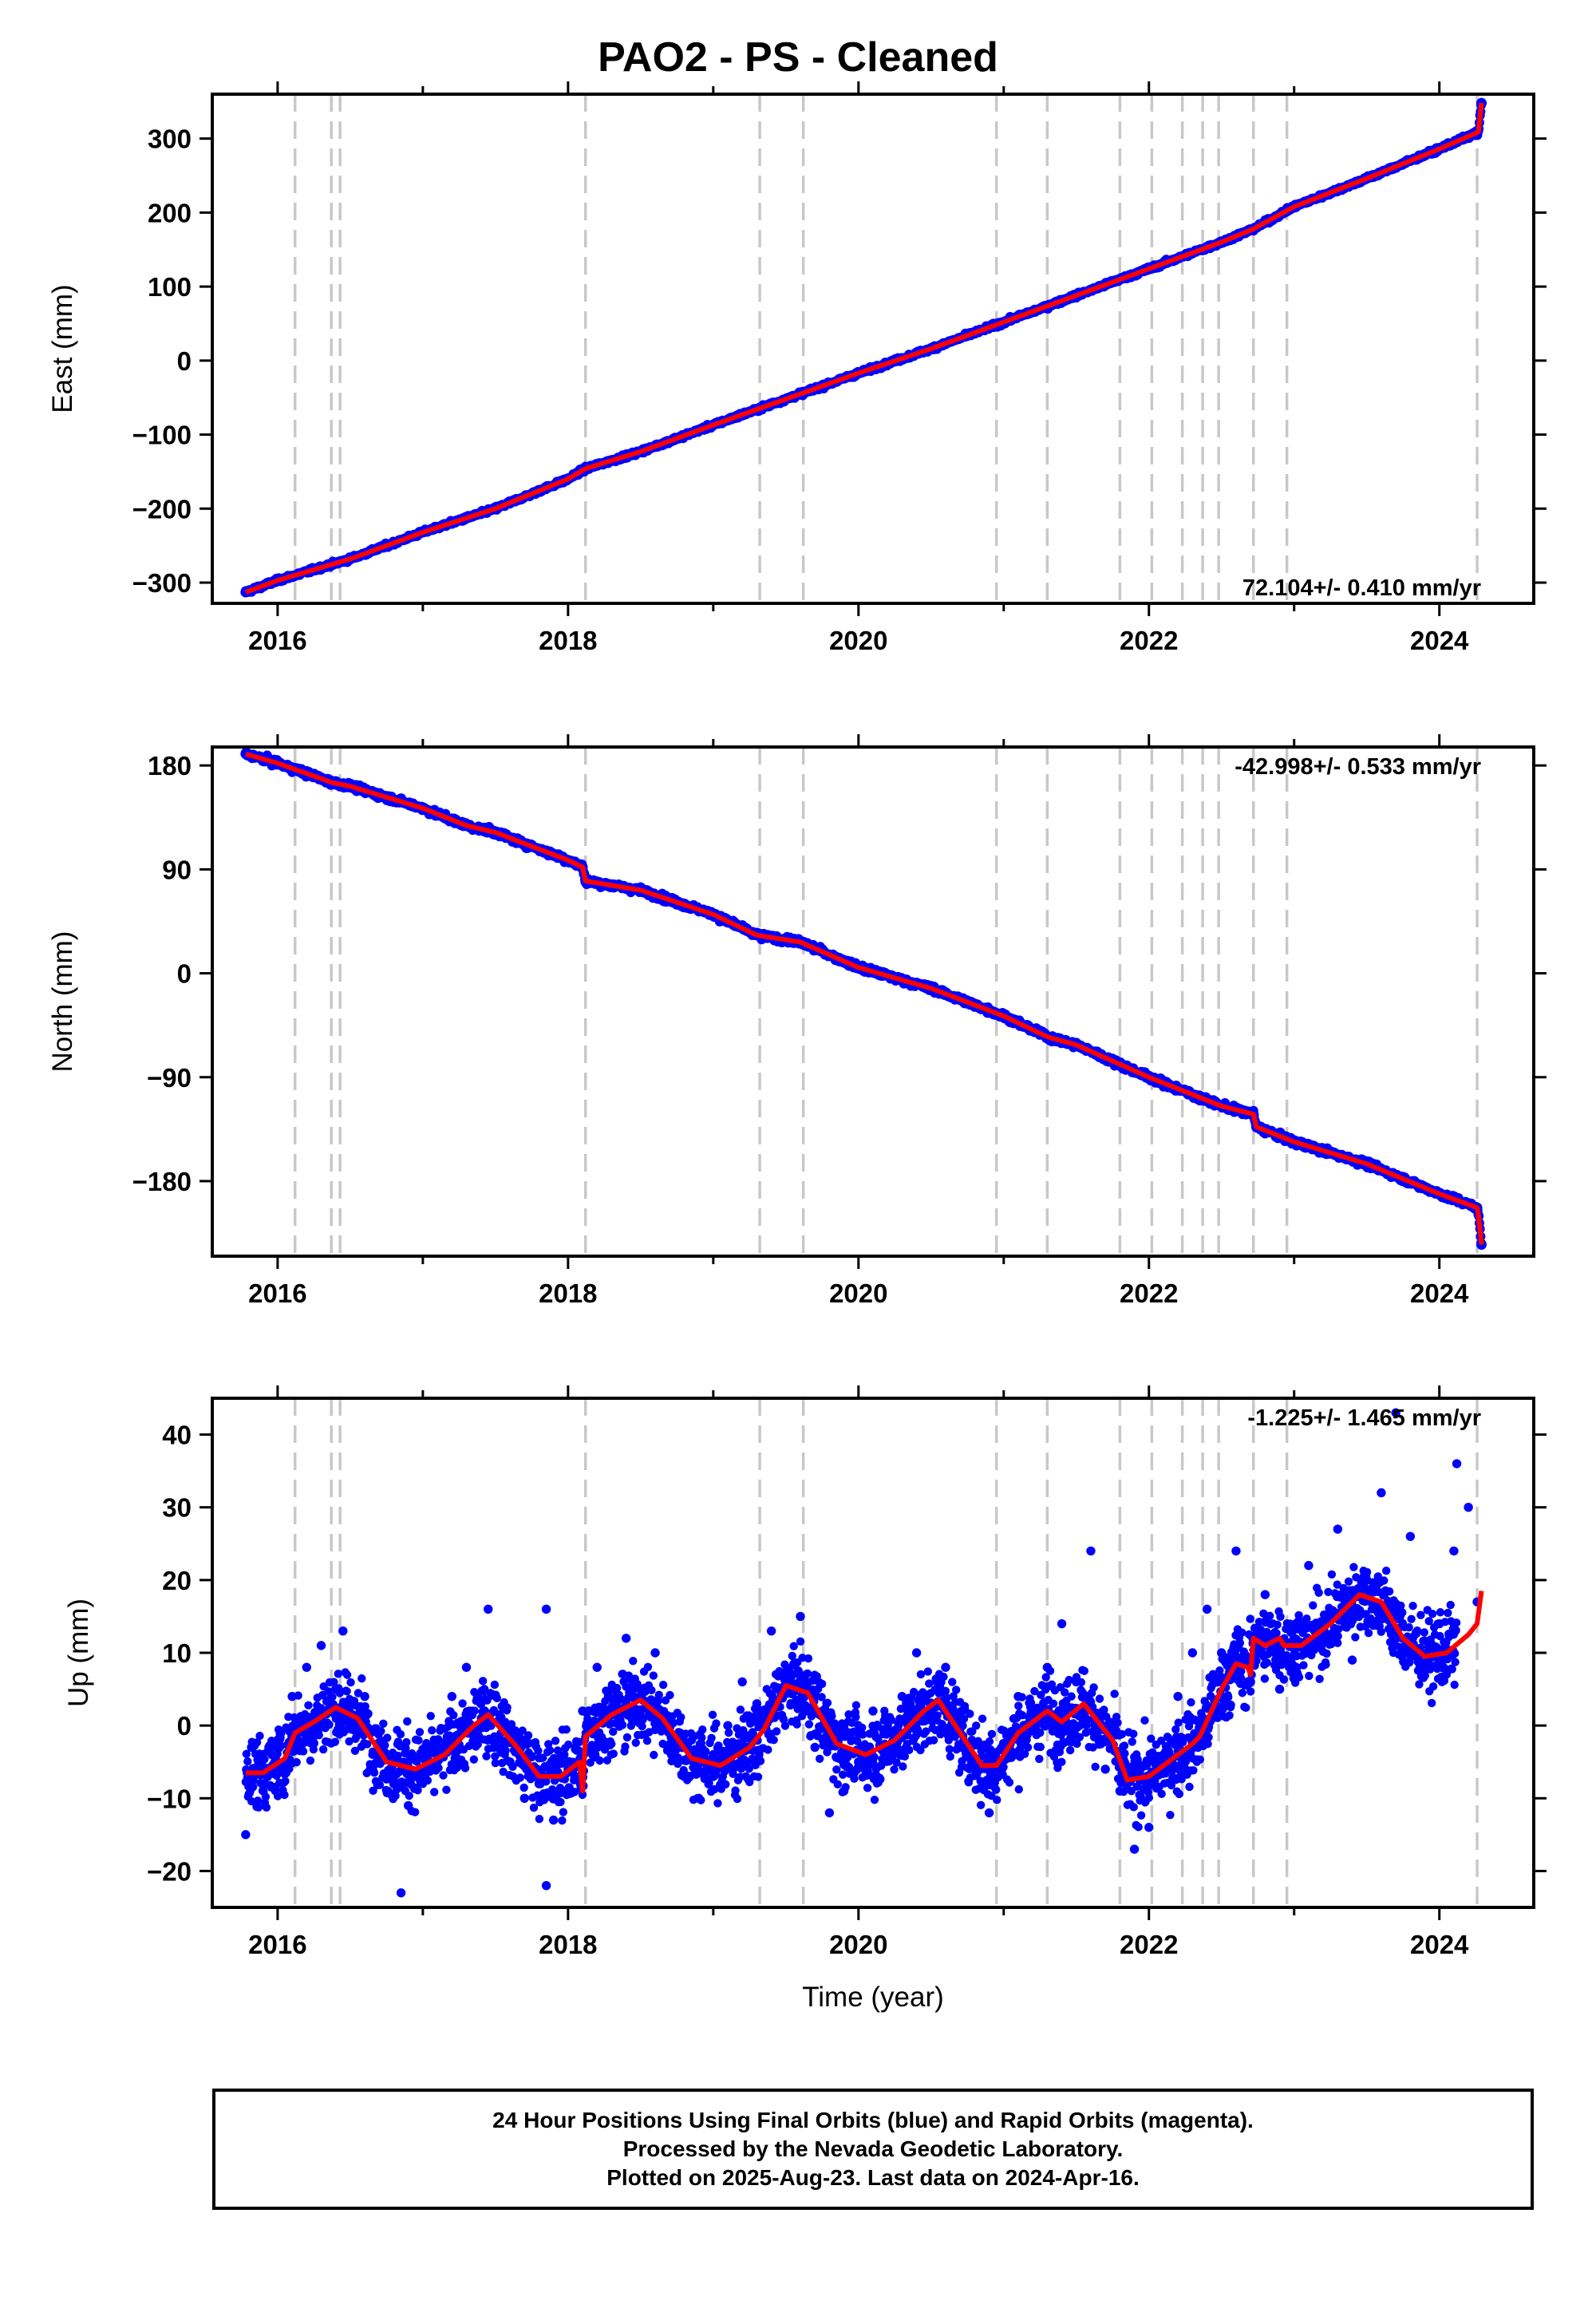  Describe the element at coordinates (798, 57) in the screenshot. I see `page-title: PAO2 - PS - Cleaned` at that location.